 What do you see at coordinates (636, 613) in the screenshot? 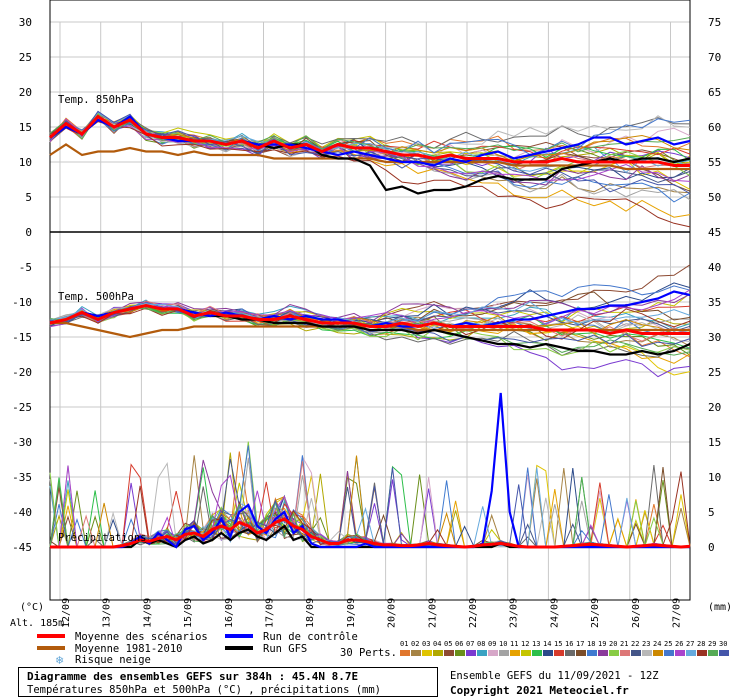
I see `x-tick-label: 26/09` at bounding box center [636, 613].